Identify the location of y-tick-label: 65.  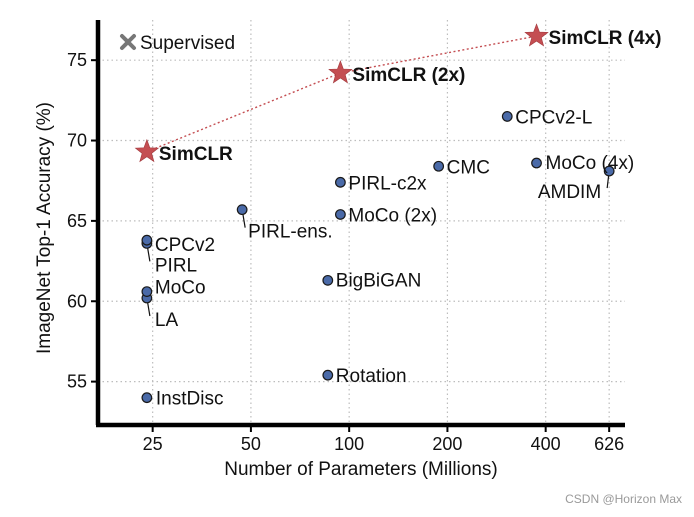
(77, 221).